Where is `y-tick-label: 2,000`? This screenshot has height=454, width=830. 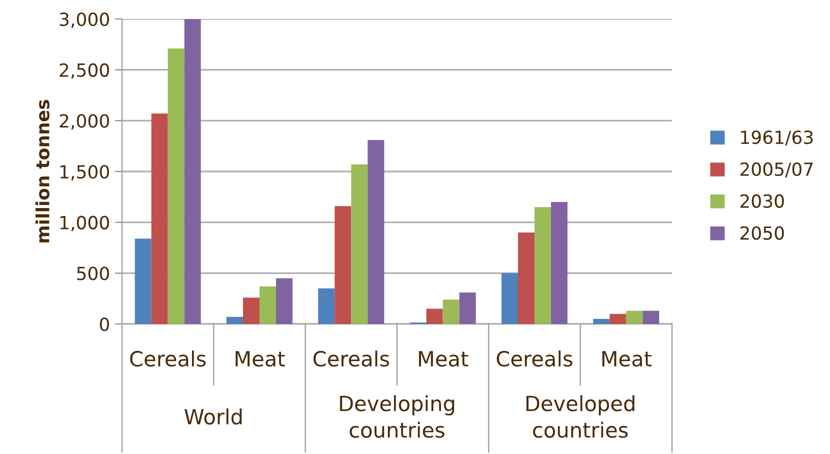 y-tick-label: 2,000 is located at coordinates (84, 122).